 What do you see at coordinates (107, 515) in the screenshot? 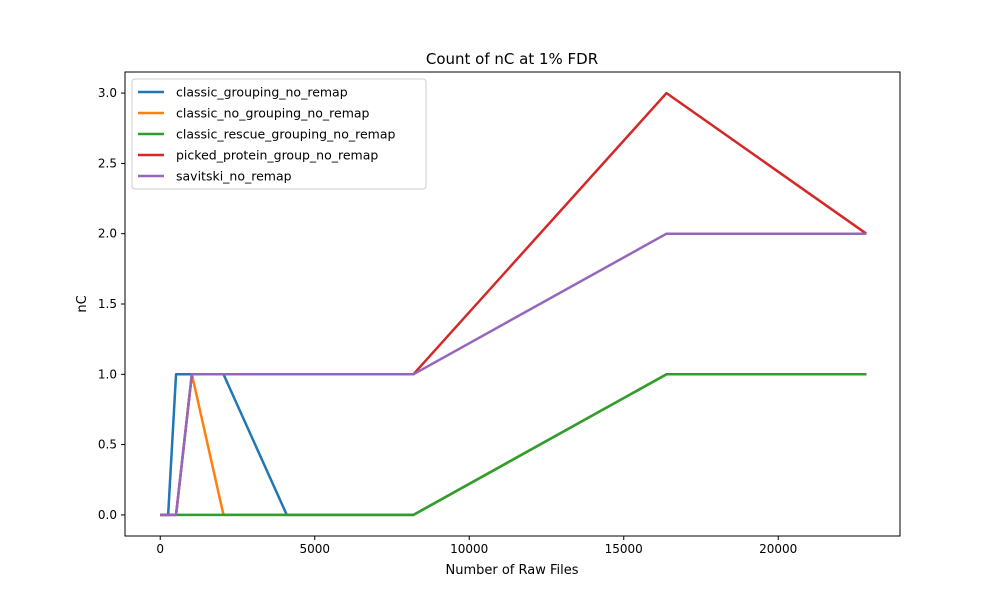
I see `y-tick-label: 0.0` at bounding box center [107, 515].